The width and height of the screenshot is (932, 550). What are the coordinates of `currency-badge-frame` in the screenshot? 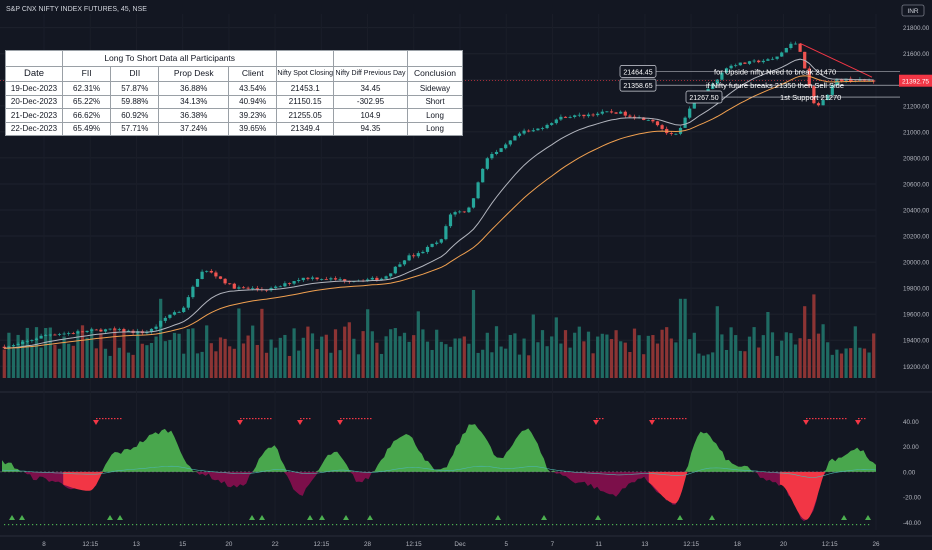 It's located at (913, 10).